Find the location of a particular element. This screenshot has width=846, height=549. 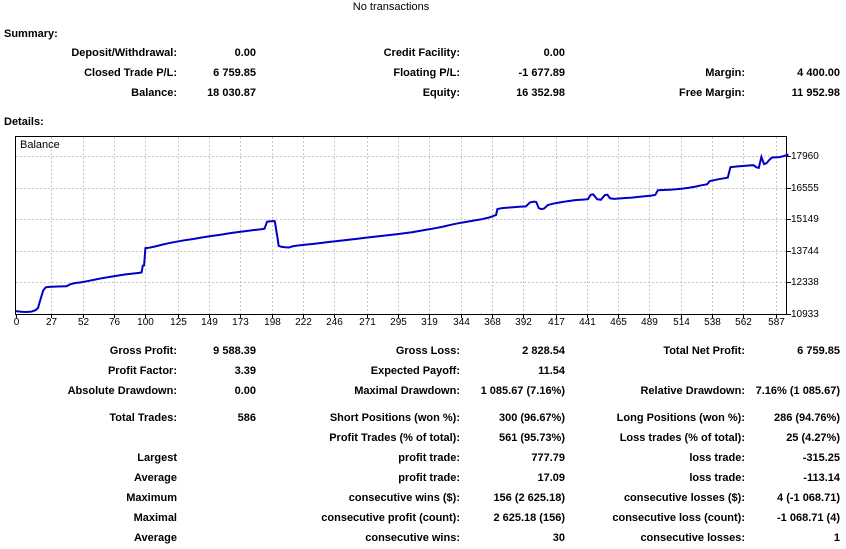

stat-label: Profit Factor: is located at coordinates (142, 371).